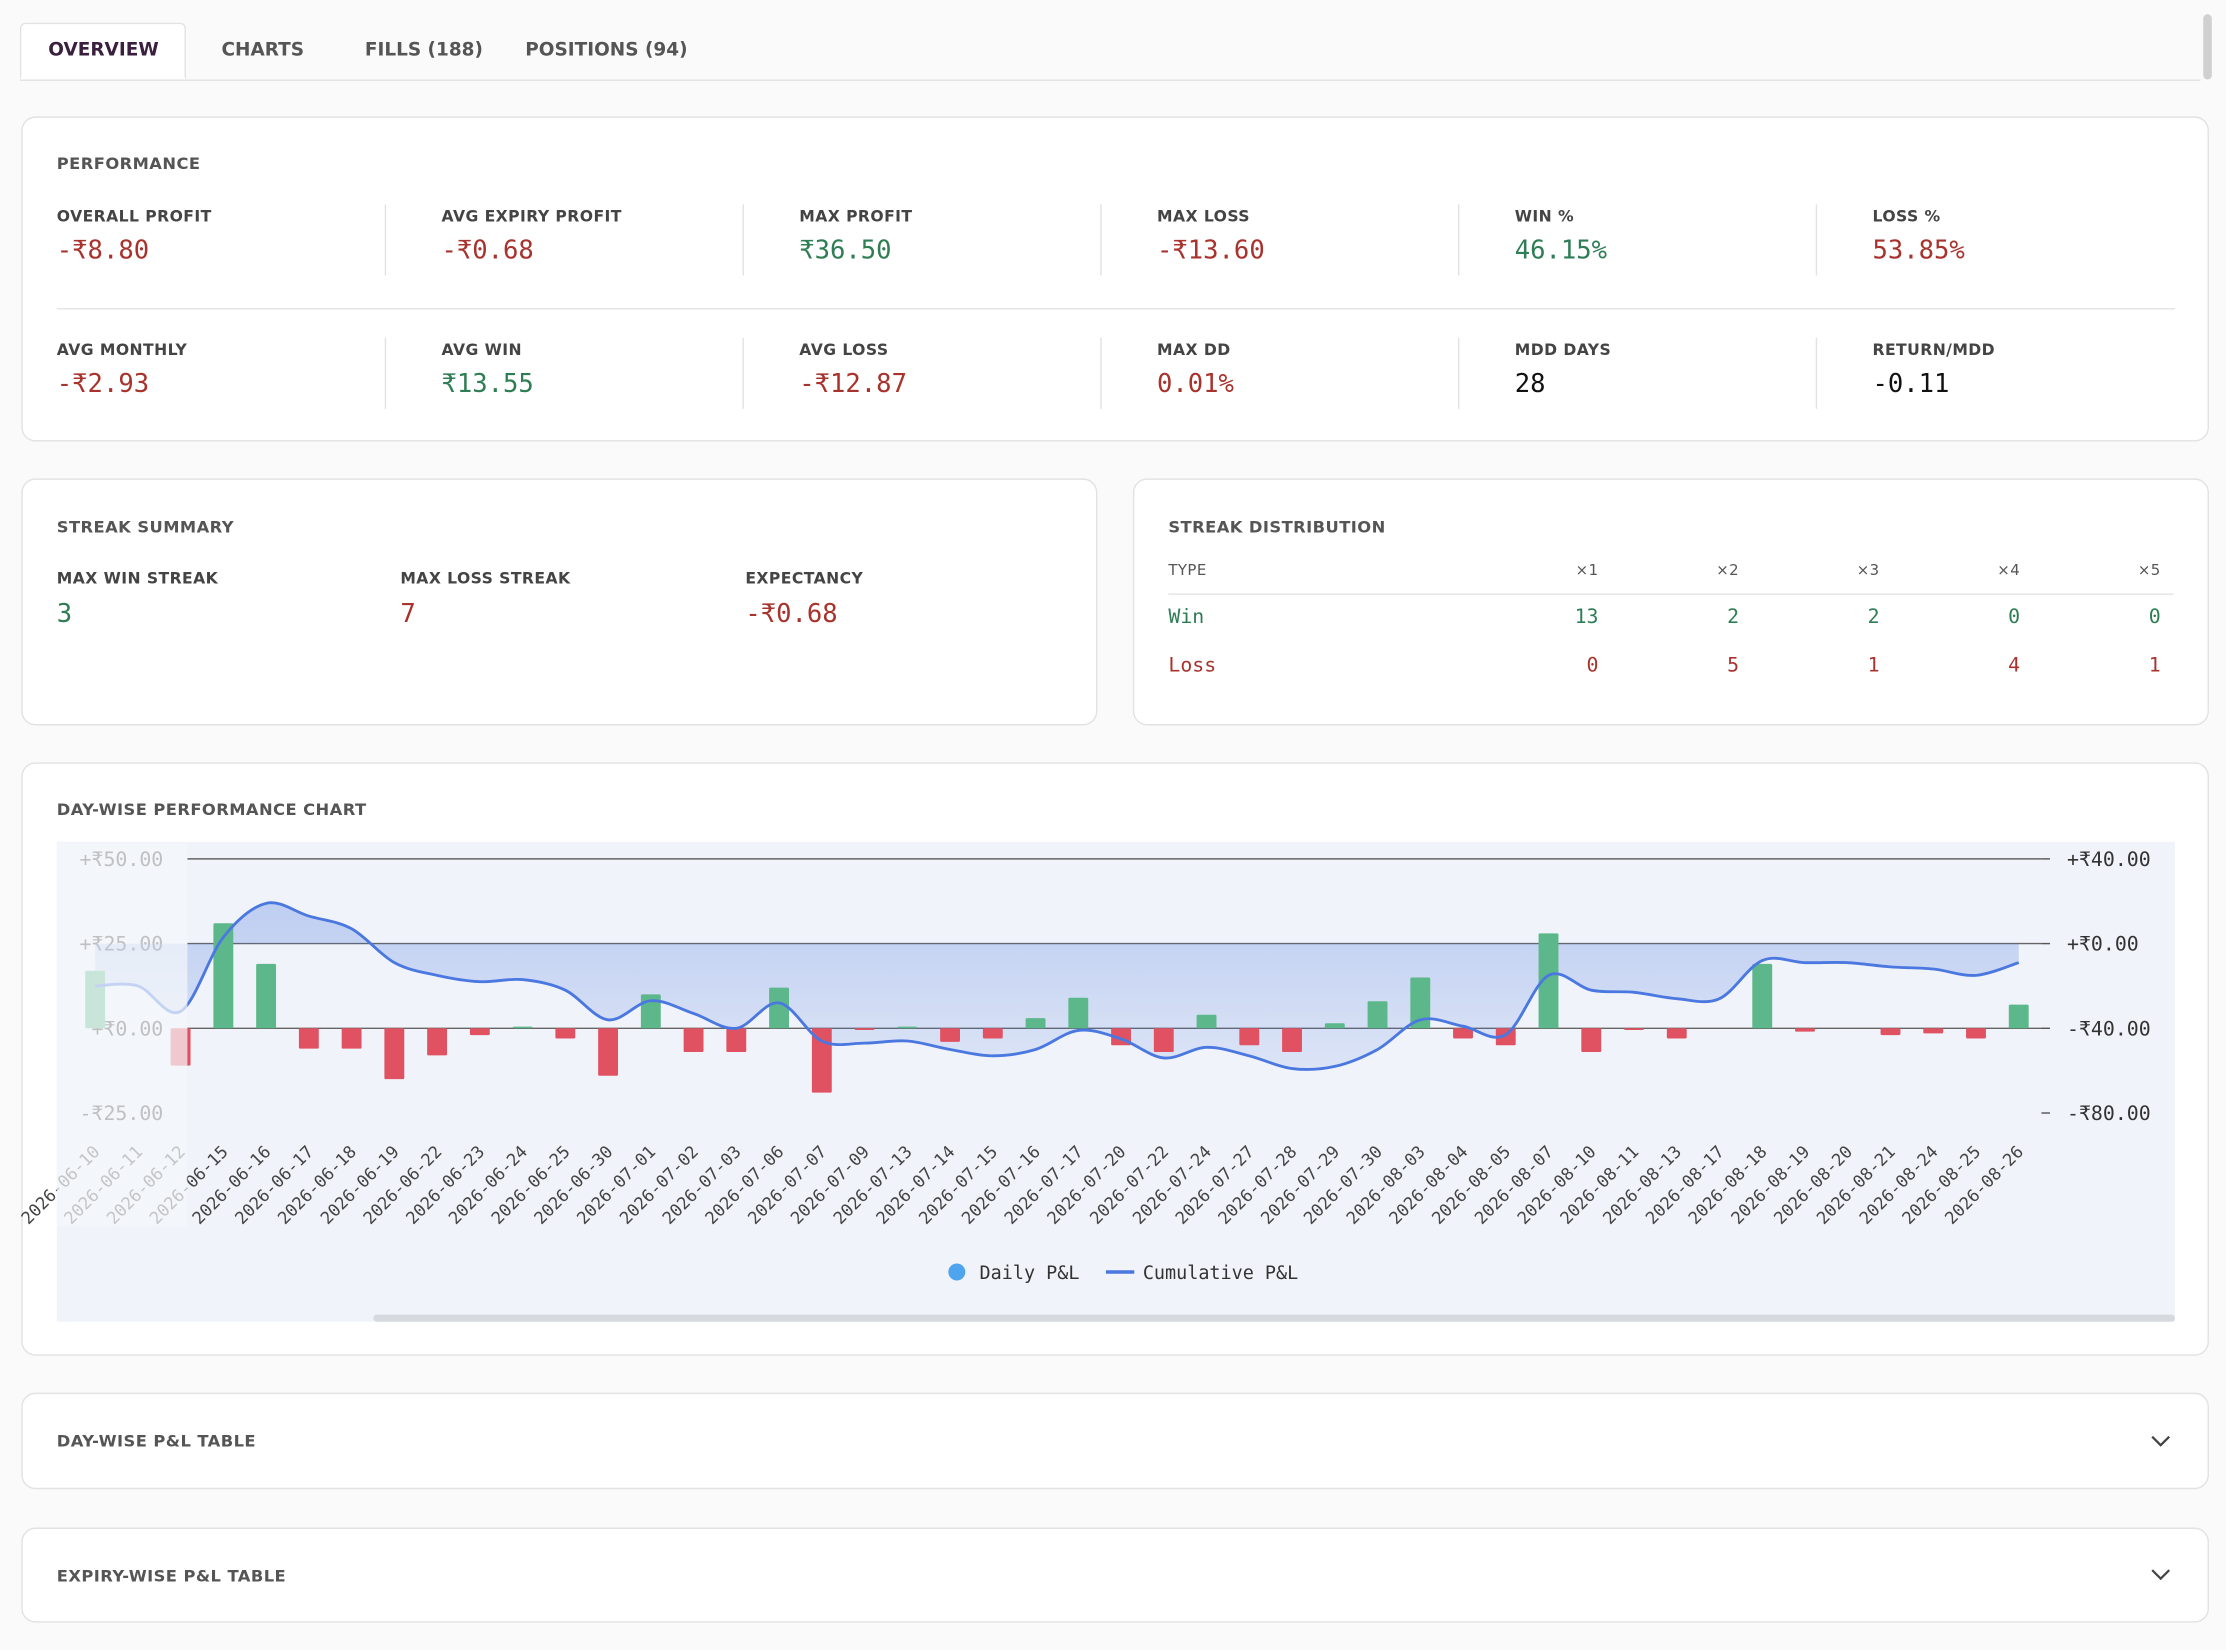  What do you see at coordinates (1186, 617) in the screenshot?
I see `row-type: Win` at bounding box center [1186, 617].